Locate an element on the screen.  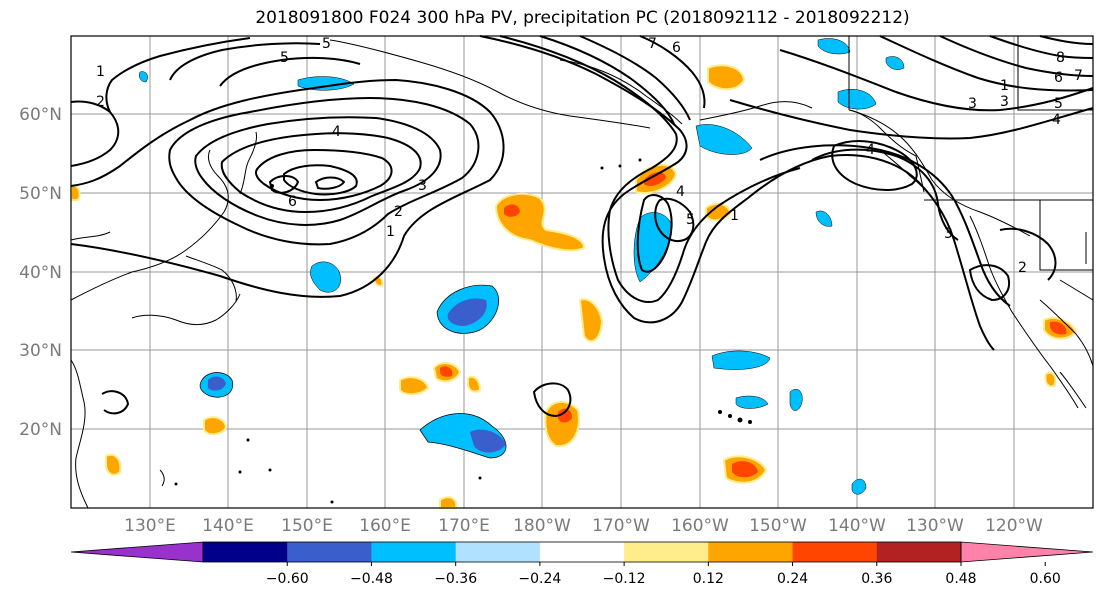
contour-label: 8 is located at coordinates (1060, 58).